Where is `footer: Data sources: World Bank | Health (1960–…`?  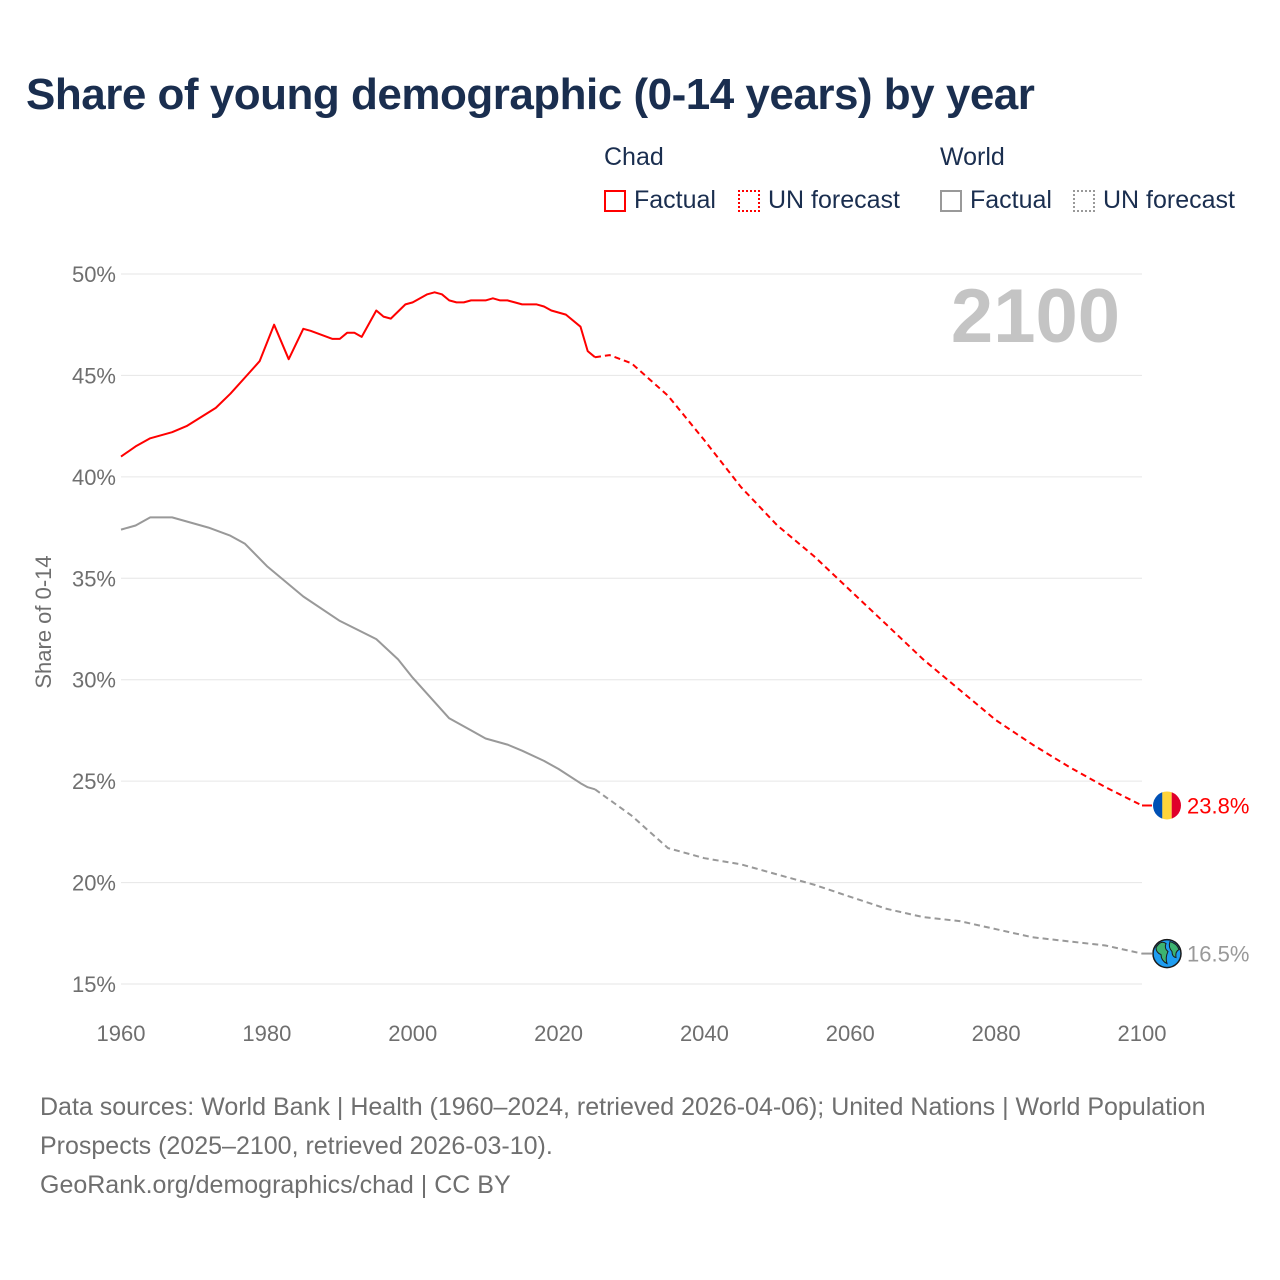 footer: Data sources: World Bank | Health (1960–… is located at coordinates (640, 1146).